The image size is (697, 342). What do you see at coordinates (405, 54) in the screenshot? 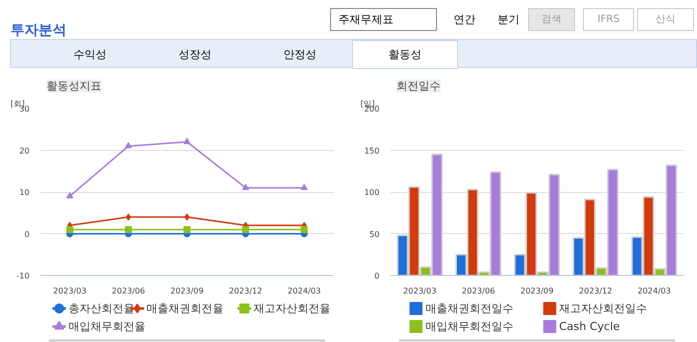
I see `text: 활동성` at bounding box center [405, 54].